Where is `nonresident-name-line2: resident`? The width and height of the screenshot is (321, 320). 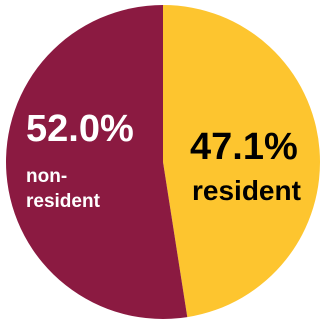
nonresident-name-line2: resident is located at coordinates (63, 201).